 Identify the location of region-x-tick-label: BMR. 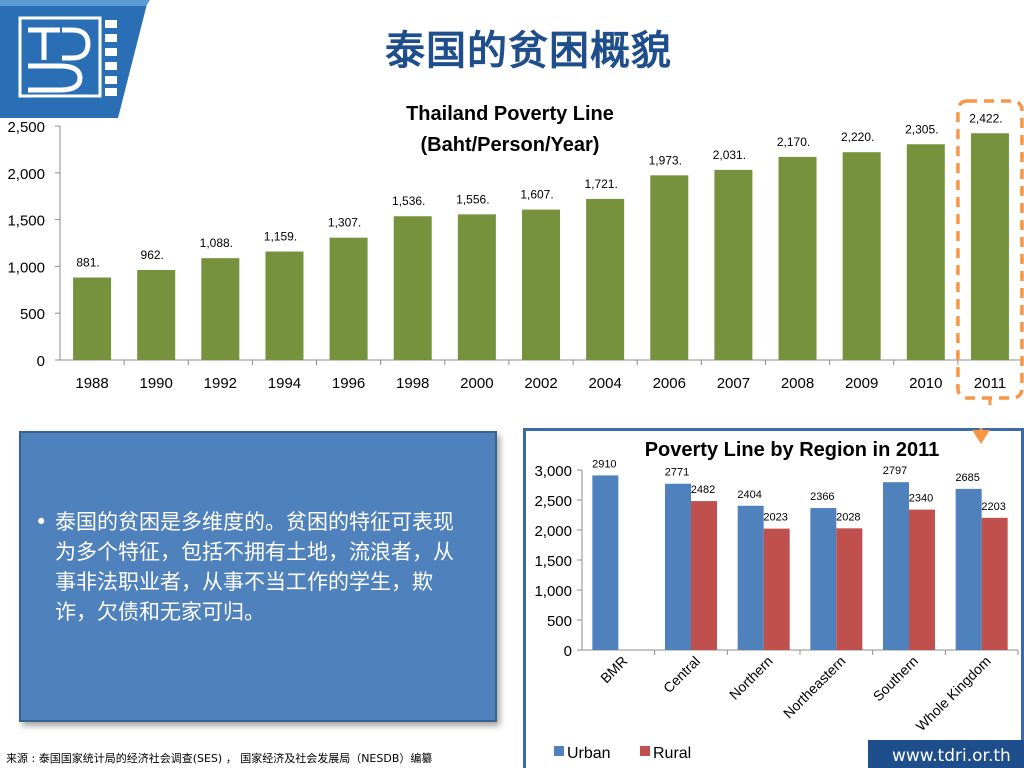
(613, 669).